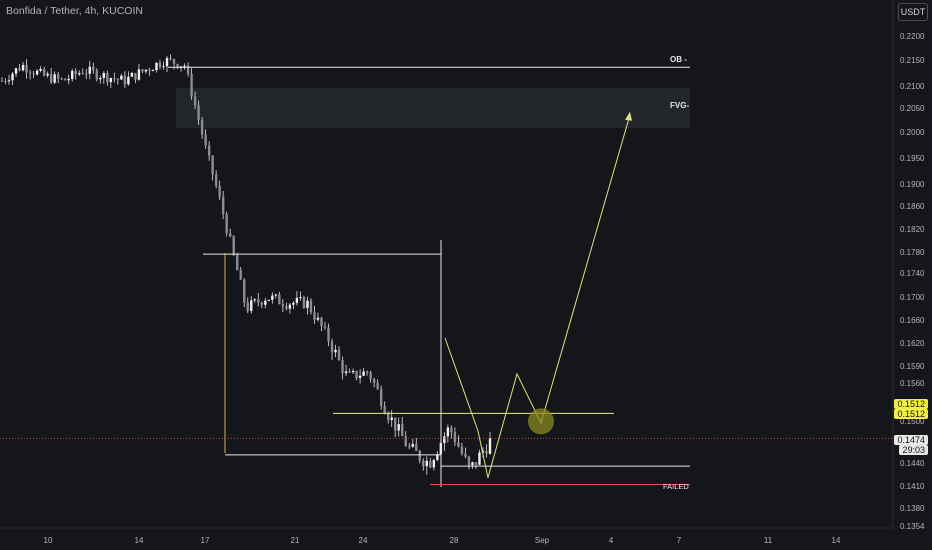 This screenshot has width=932, height=550. What do you see at coordinates (912, 86) in the screenshot?
I see `price-tick-label: 0.2100` at bounding box center [912, 86].